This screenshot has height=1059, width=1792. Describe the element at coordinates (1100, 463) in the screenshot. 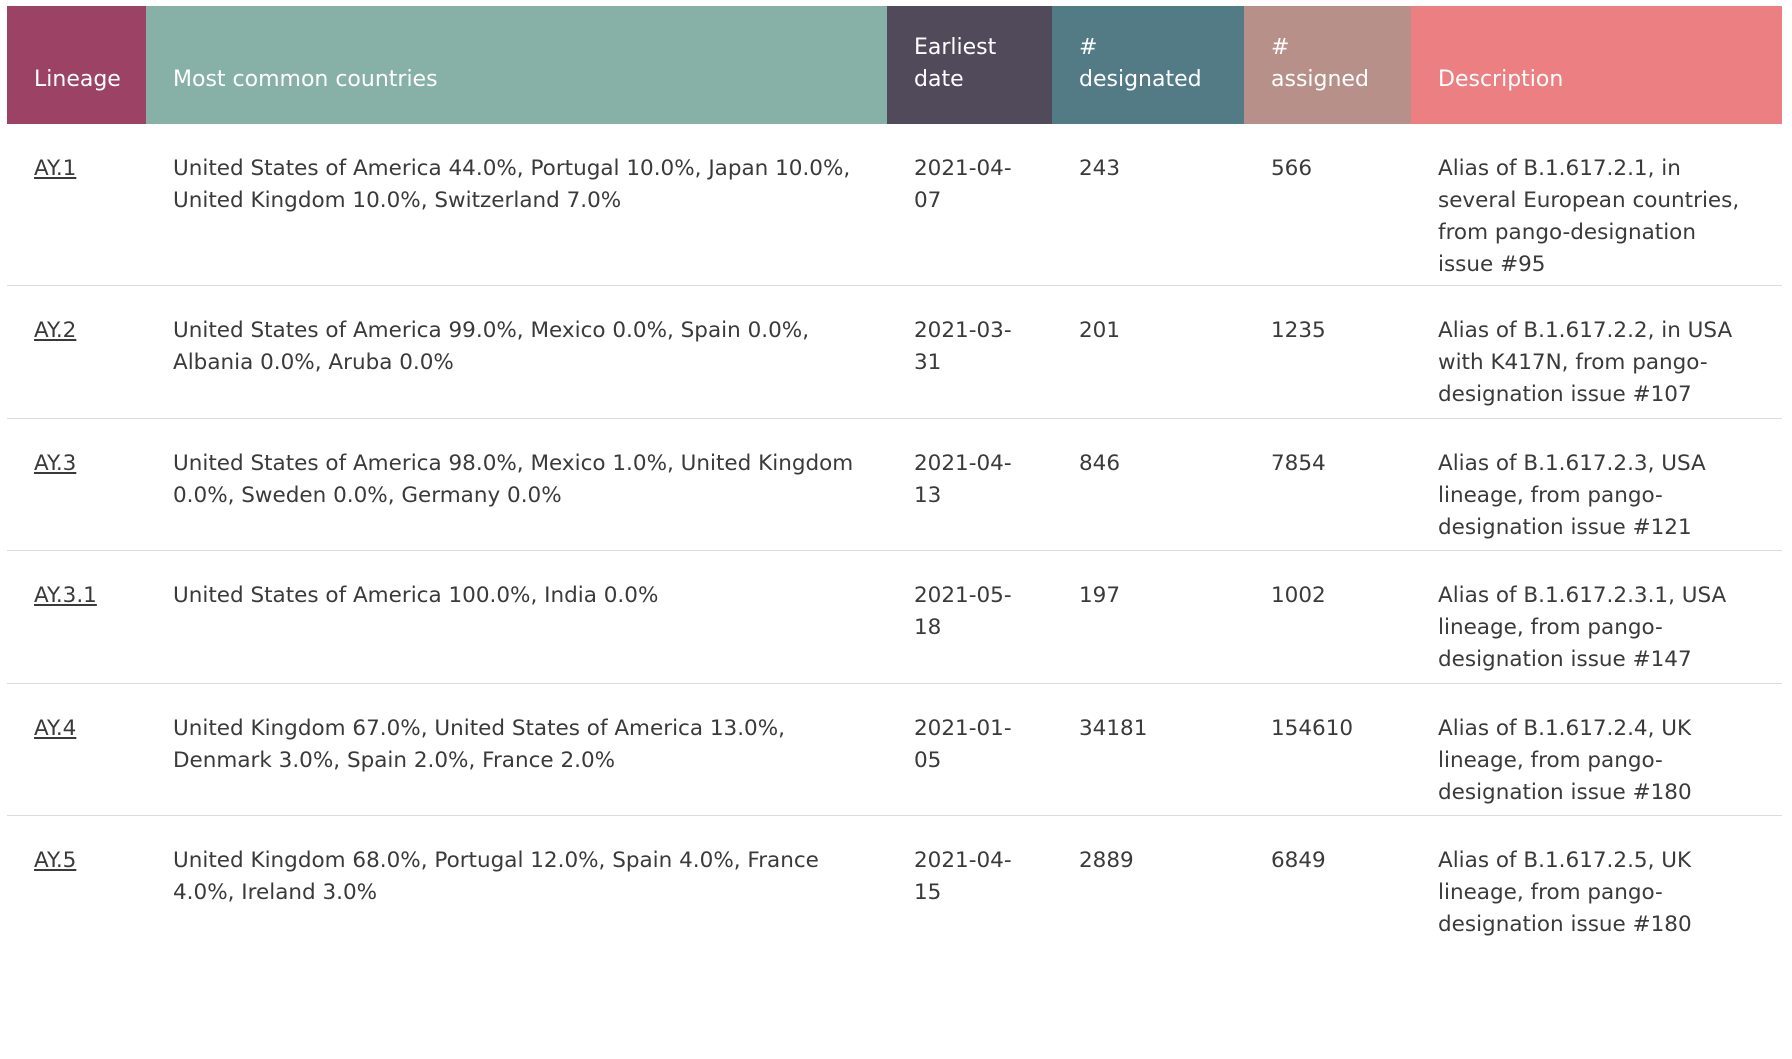

I see `designated-count-text: 846` at that location.